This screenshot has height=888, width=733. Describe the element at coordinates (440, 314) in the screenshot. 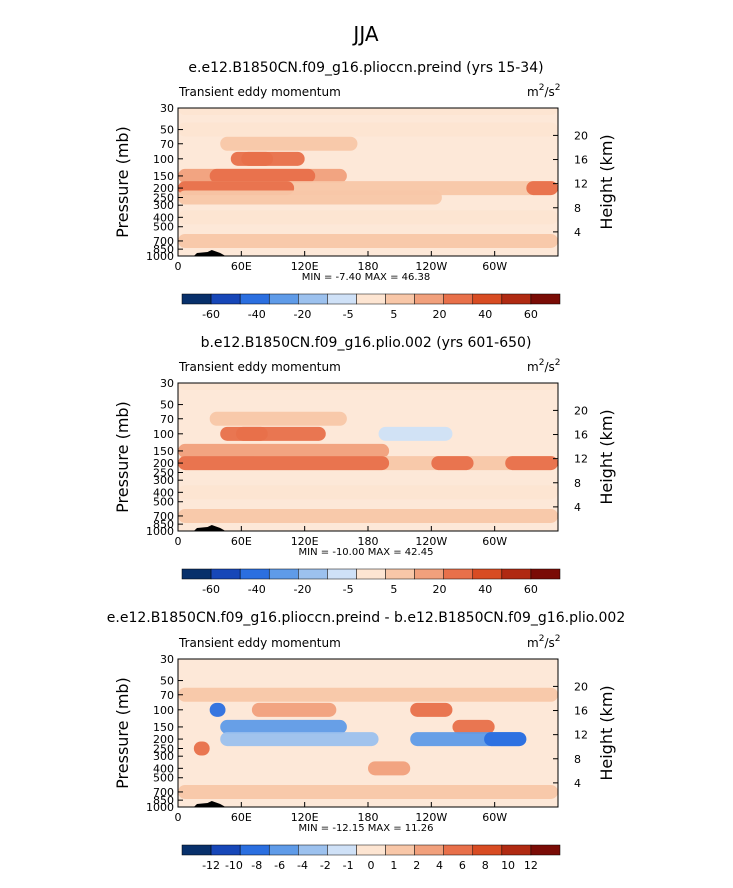

I see `colorbar-label: 20` at that location.